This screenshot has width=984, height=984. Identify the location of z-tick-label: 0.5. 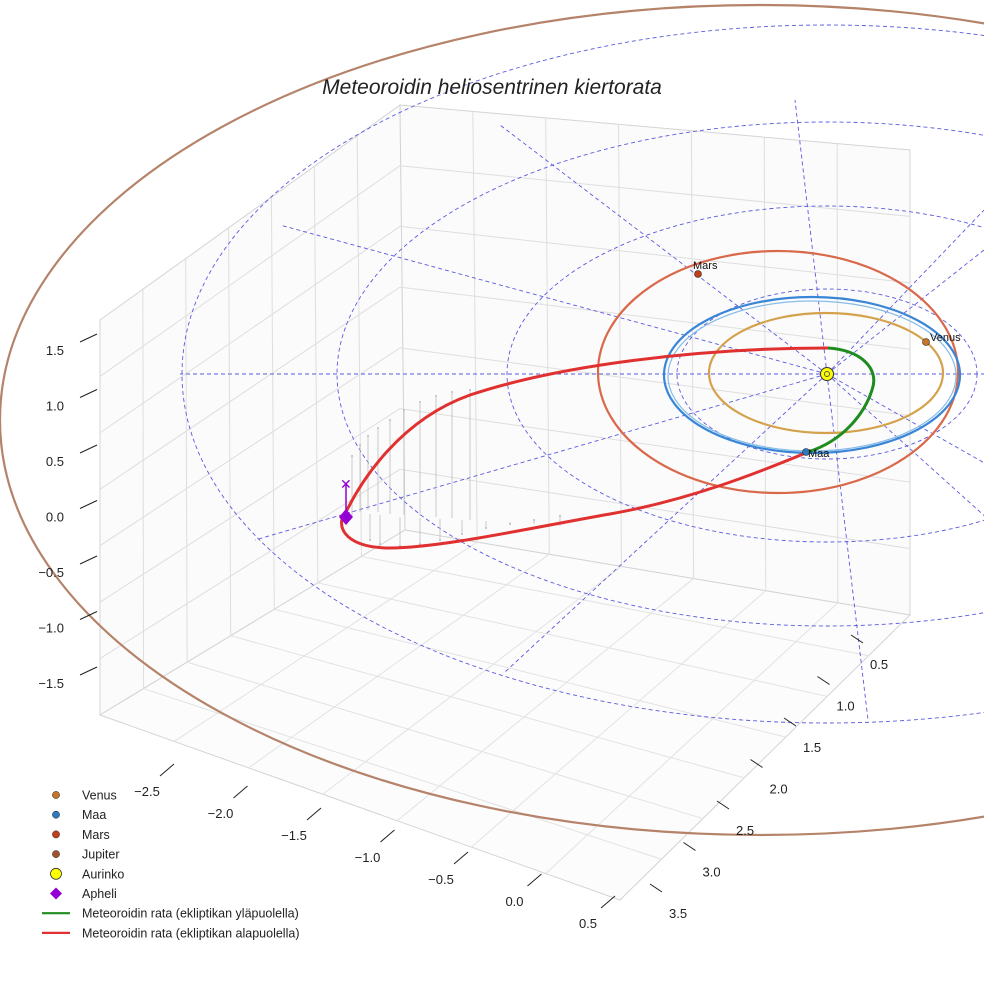
(55, 461).